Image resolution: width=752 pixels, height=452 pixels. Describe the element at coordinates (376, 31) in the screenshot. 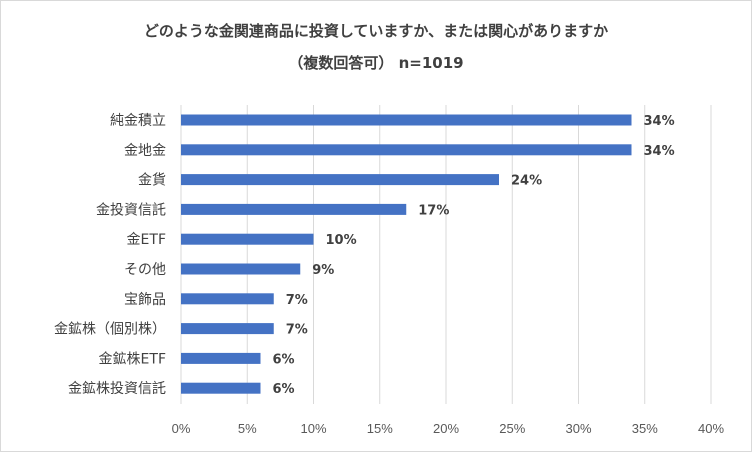

I see `chart-title: どのような金関連商品に投資していますか、または関心がありますか` at that location.